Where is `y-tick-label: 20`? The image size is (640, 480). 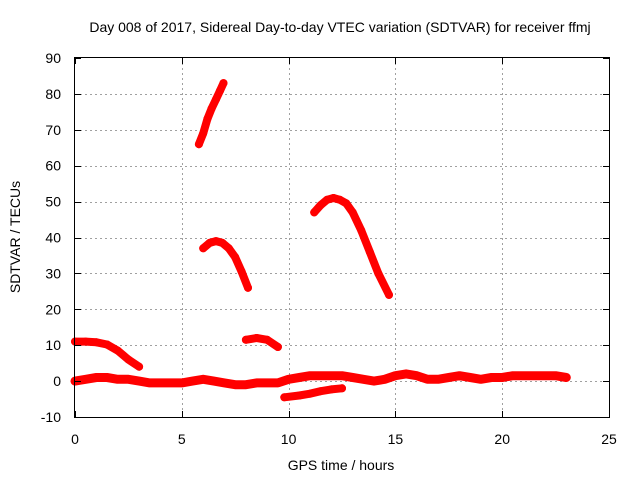
y-tick-label: 20 is located at coordinates (53, 309).